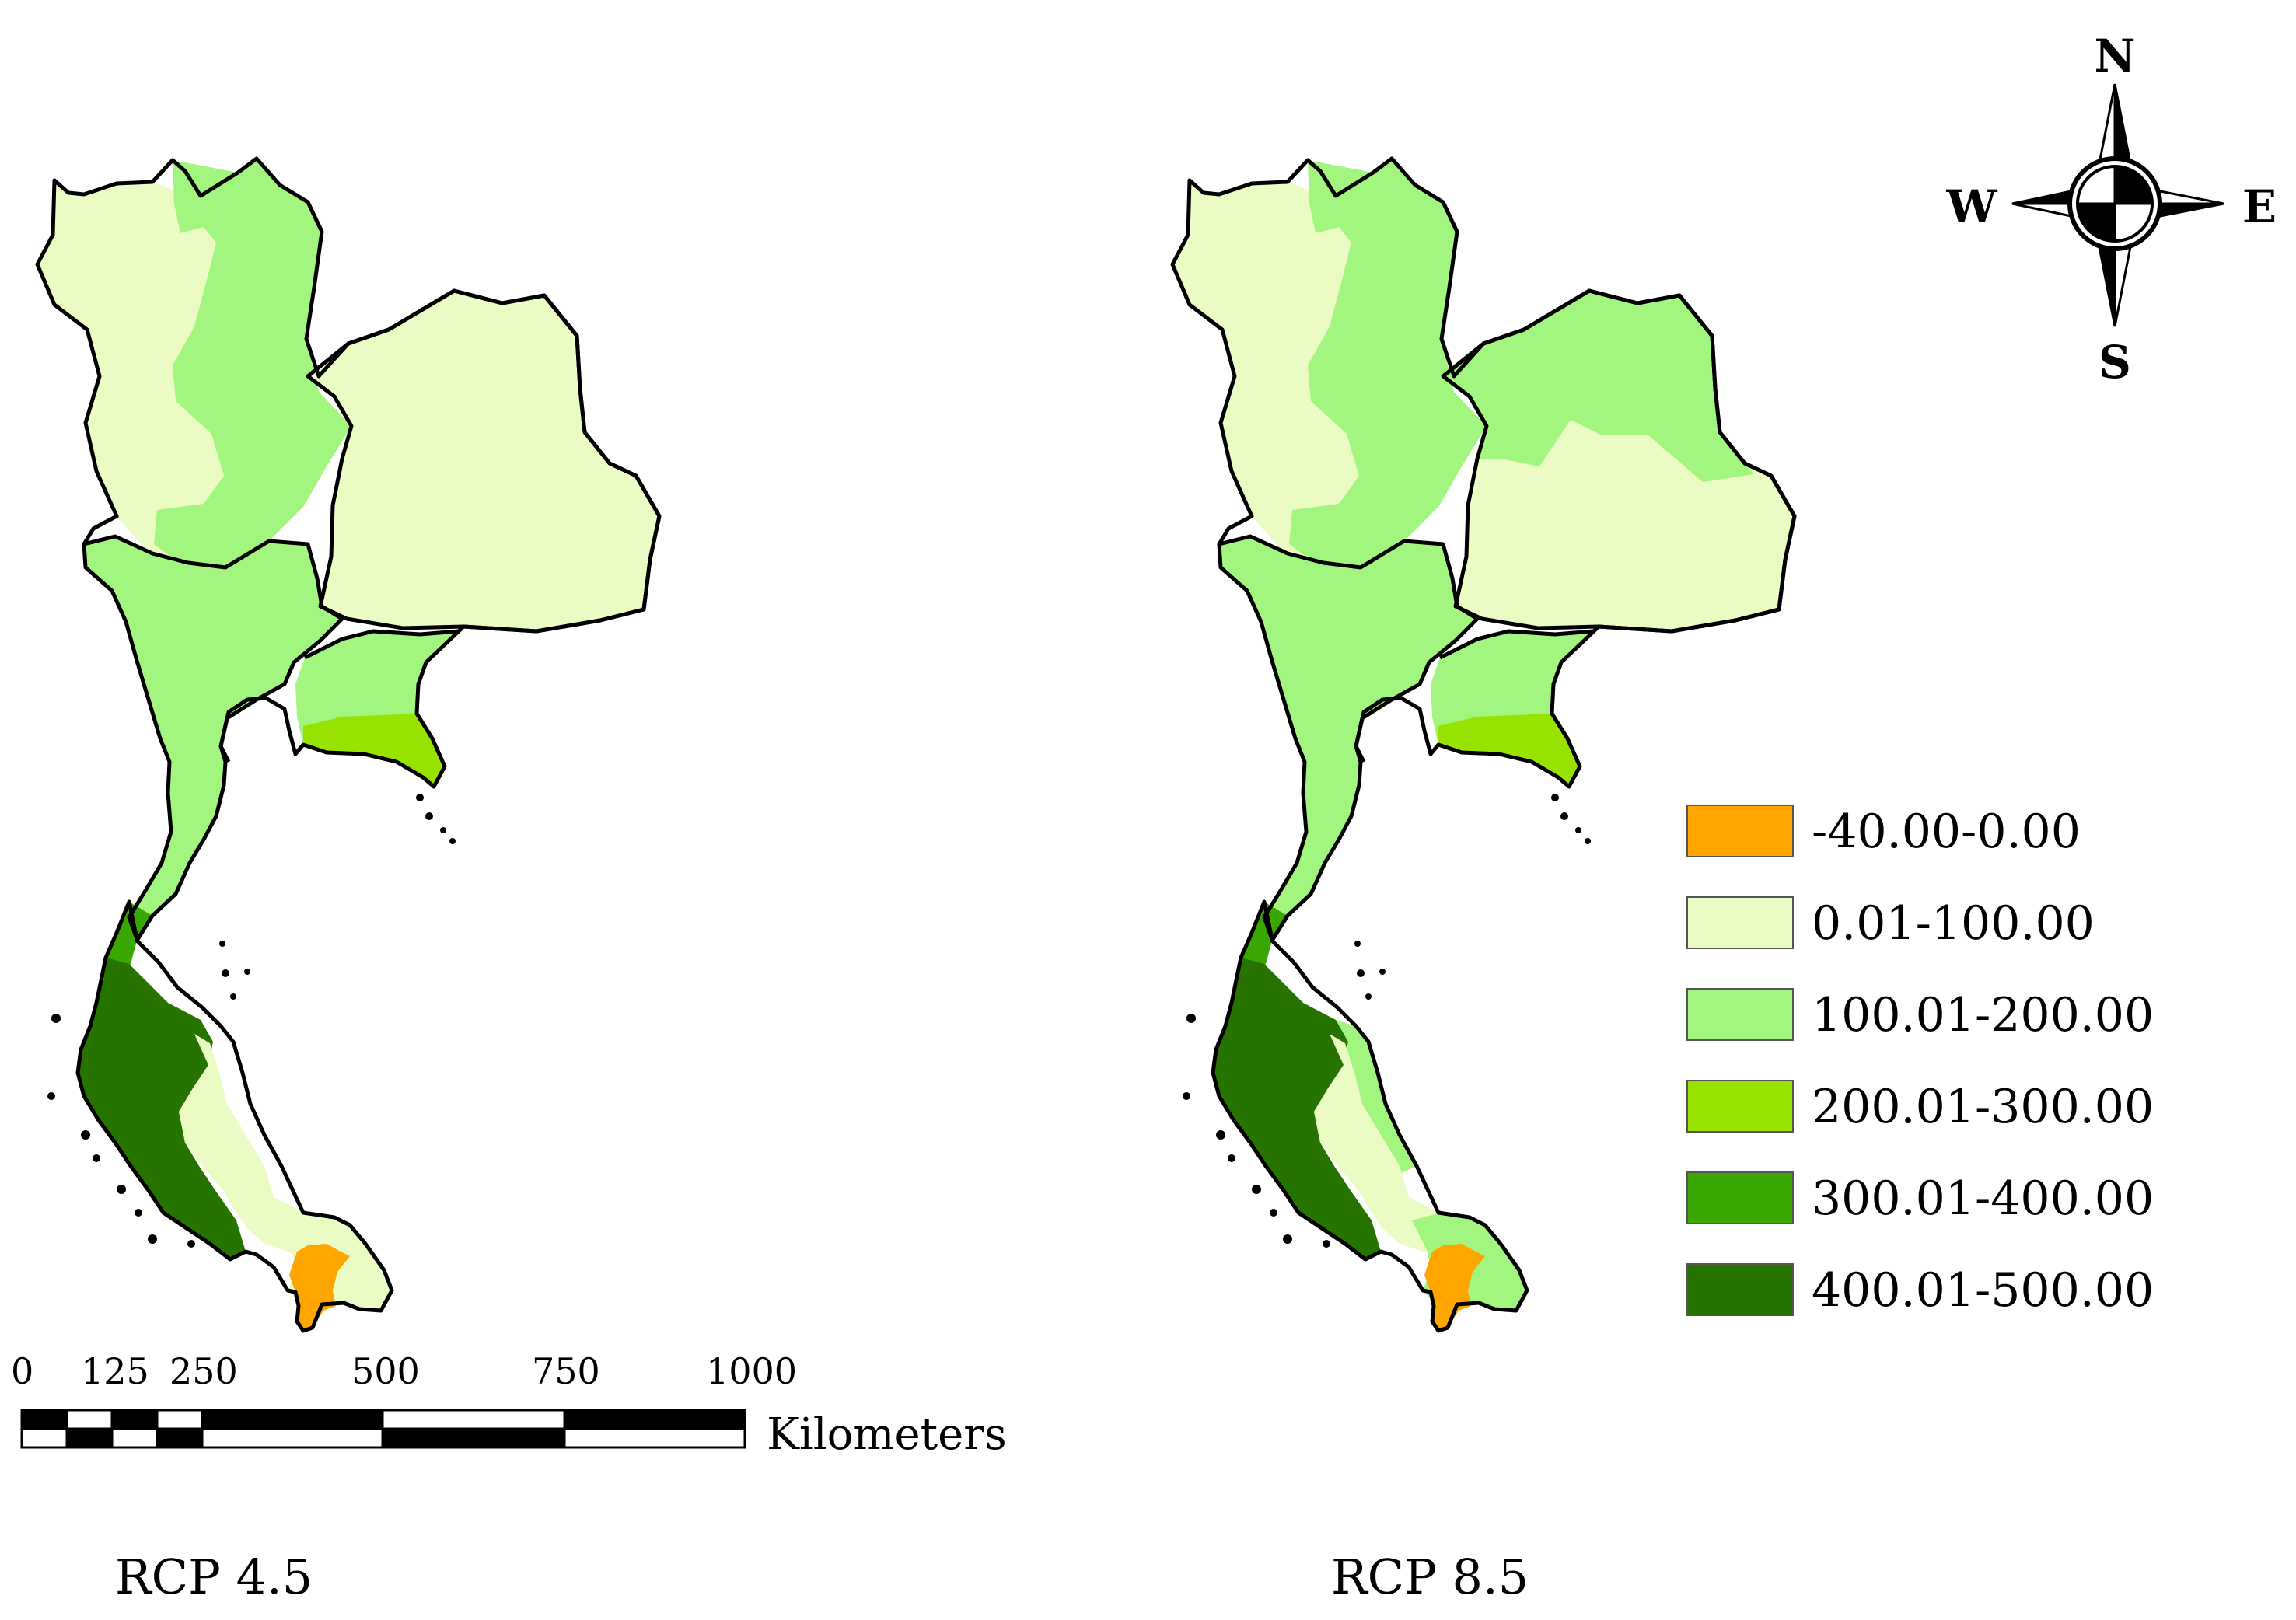 The image size is (2296, 1620). Describe the element at coordinates (1983, 1290) in the screenshot. I see `legend-label: 400.01-500.00` at that location.